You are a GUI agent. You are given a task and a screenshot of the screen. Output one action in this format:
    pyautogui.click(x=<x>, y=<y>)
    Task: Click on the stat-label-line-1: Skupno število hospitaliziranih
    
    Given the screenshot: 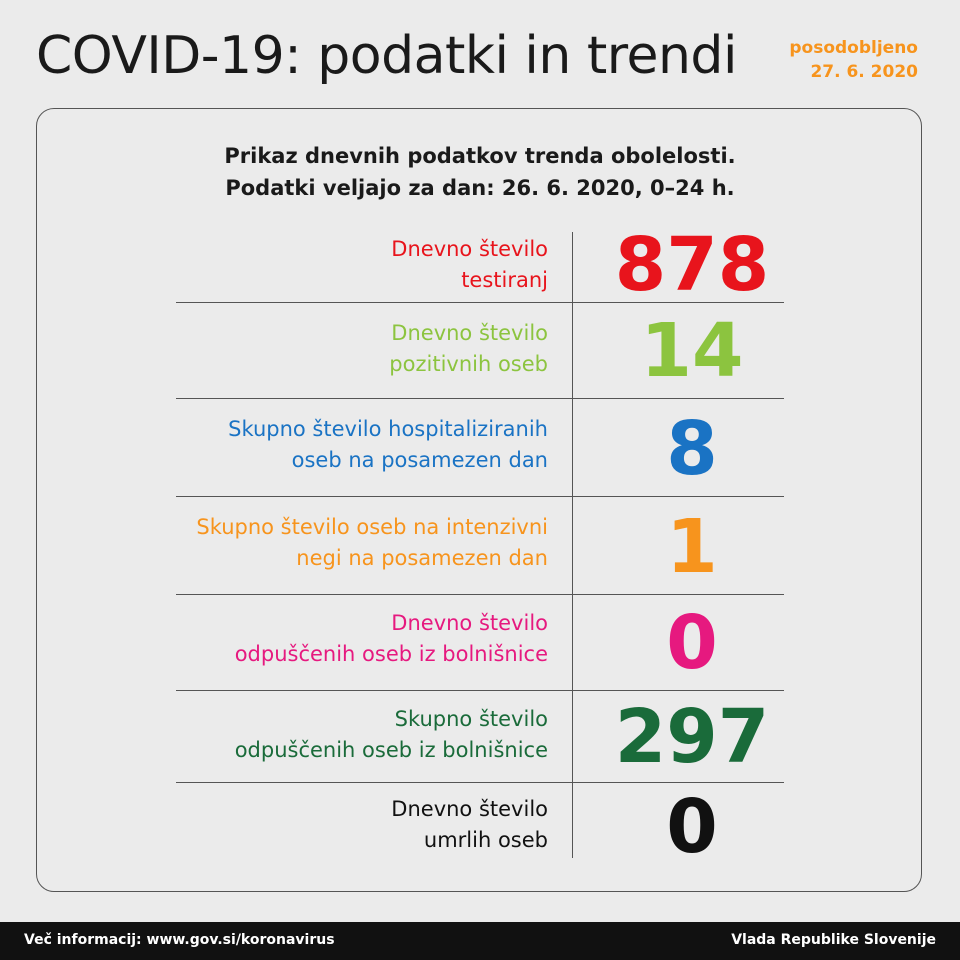 What is the action you would take?
    pyautogui.click(x=388, y=429)
    